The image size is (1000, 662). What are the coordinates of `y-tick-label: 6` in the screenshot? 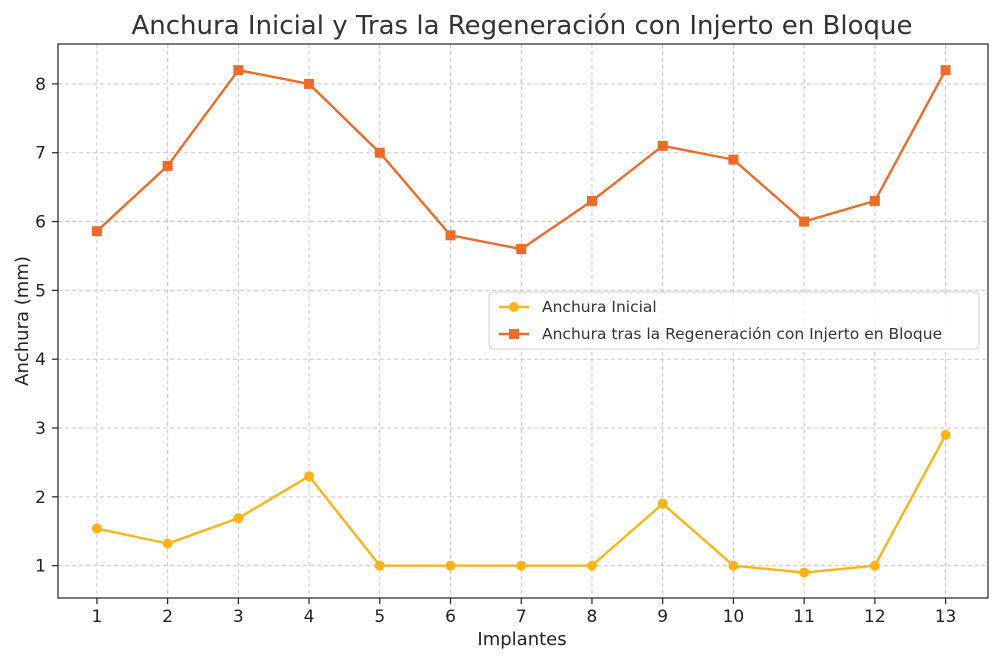 It's located at (40, 223).